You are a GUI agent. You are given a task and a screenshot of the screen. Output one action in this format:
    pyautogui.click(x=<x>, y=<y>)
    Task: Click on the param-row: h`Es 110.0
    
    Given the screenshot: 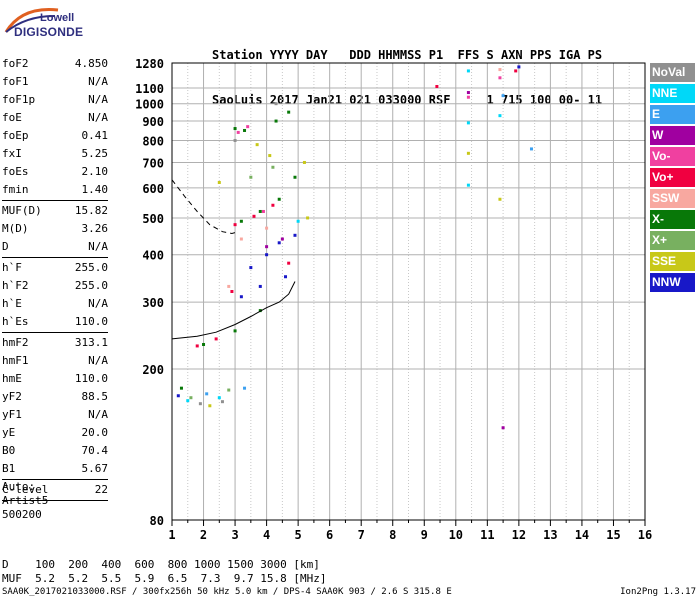 What is the action you would take?
    pyautogui.click(x=55, y=322)
    